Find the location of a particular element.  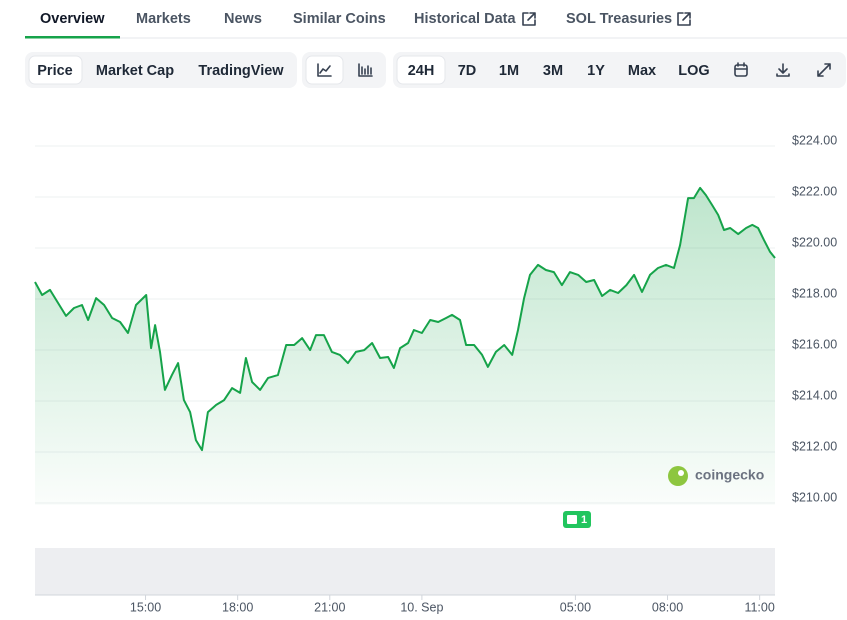

y-tick-label: $212.00 is located at coordinates (814, 446).